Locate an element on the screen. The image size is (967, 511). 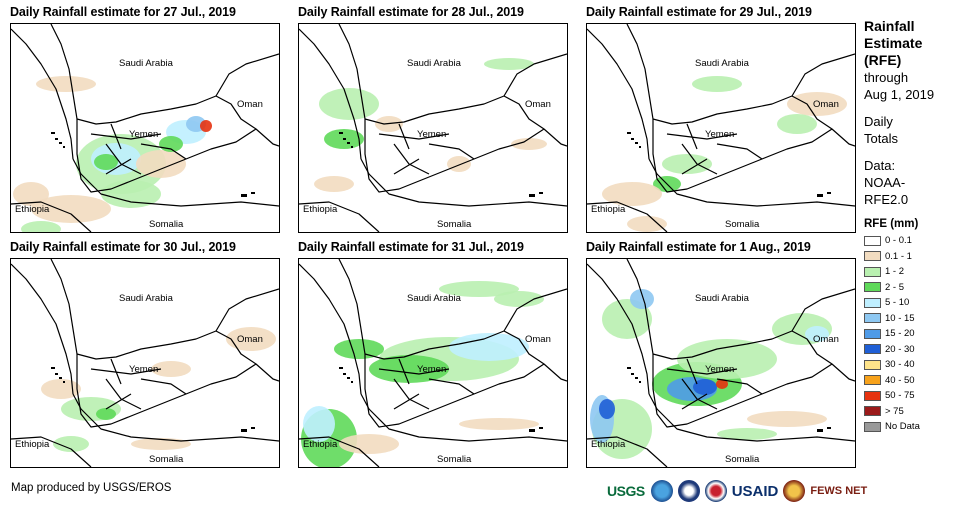
legend-title-2: Estimate is located at coordinates (893, 43).